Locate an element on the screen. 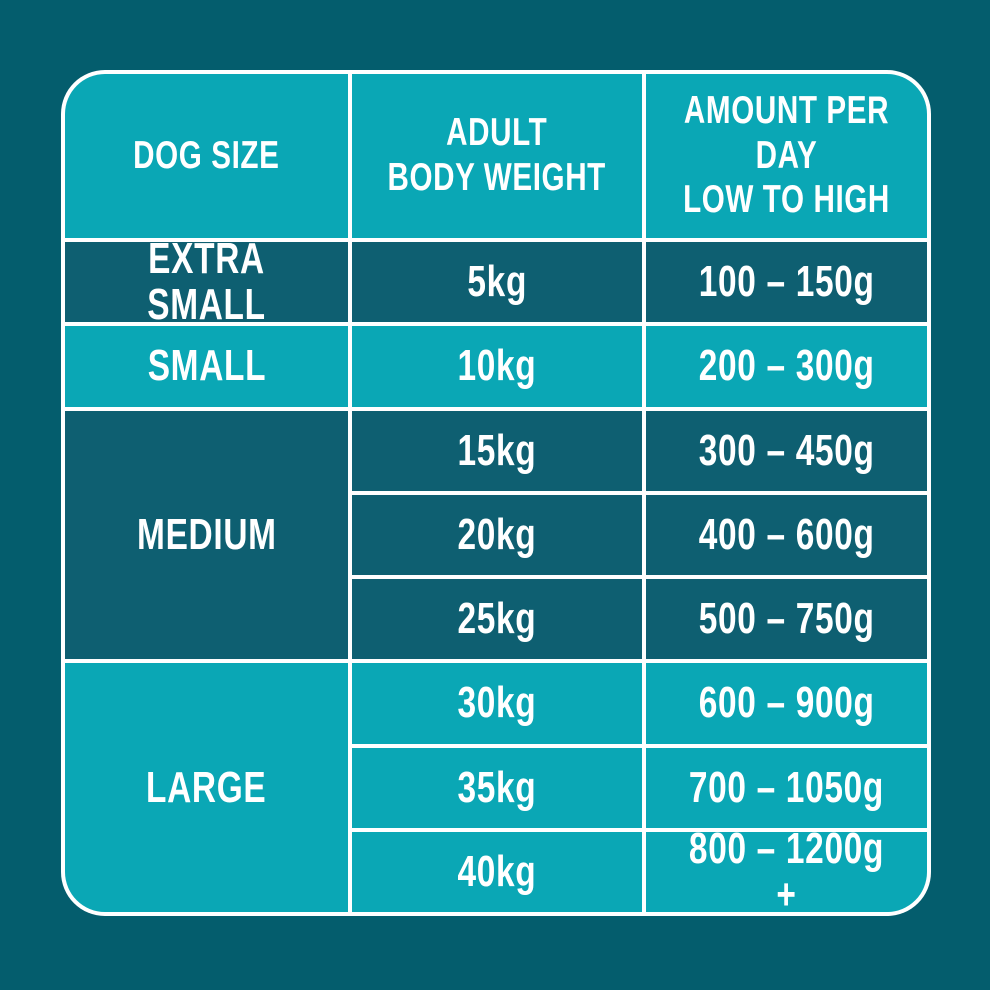  amount-label-600-900g: 600 – 900g is located at coordinates (786, 703).